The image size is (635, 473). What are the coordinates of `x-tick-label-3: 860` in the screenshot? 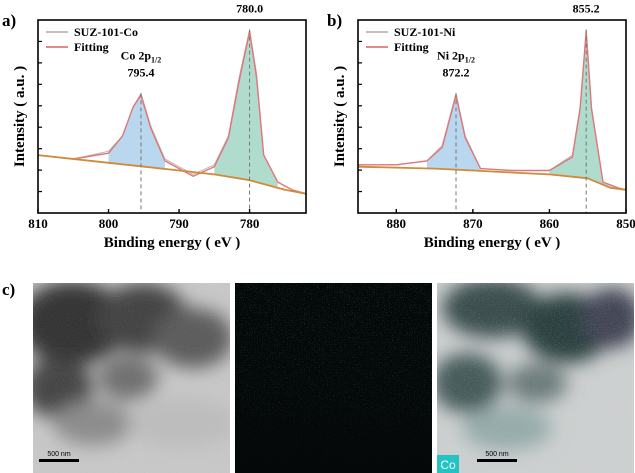 It's located at (550, 223).